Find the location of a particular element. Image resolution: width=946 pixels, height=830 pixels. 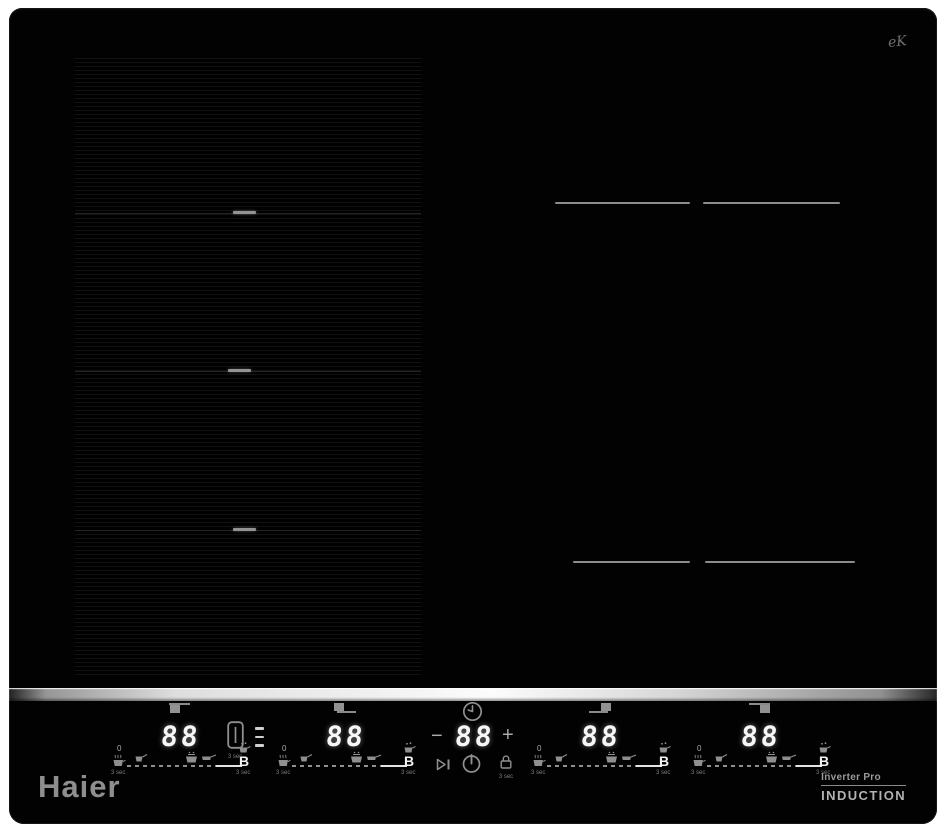

lock-icon is located at coordinates (506, 762).